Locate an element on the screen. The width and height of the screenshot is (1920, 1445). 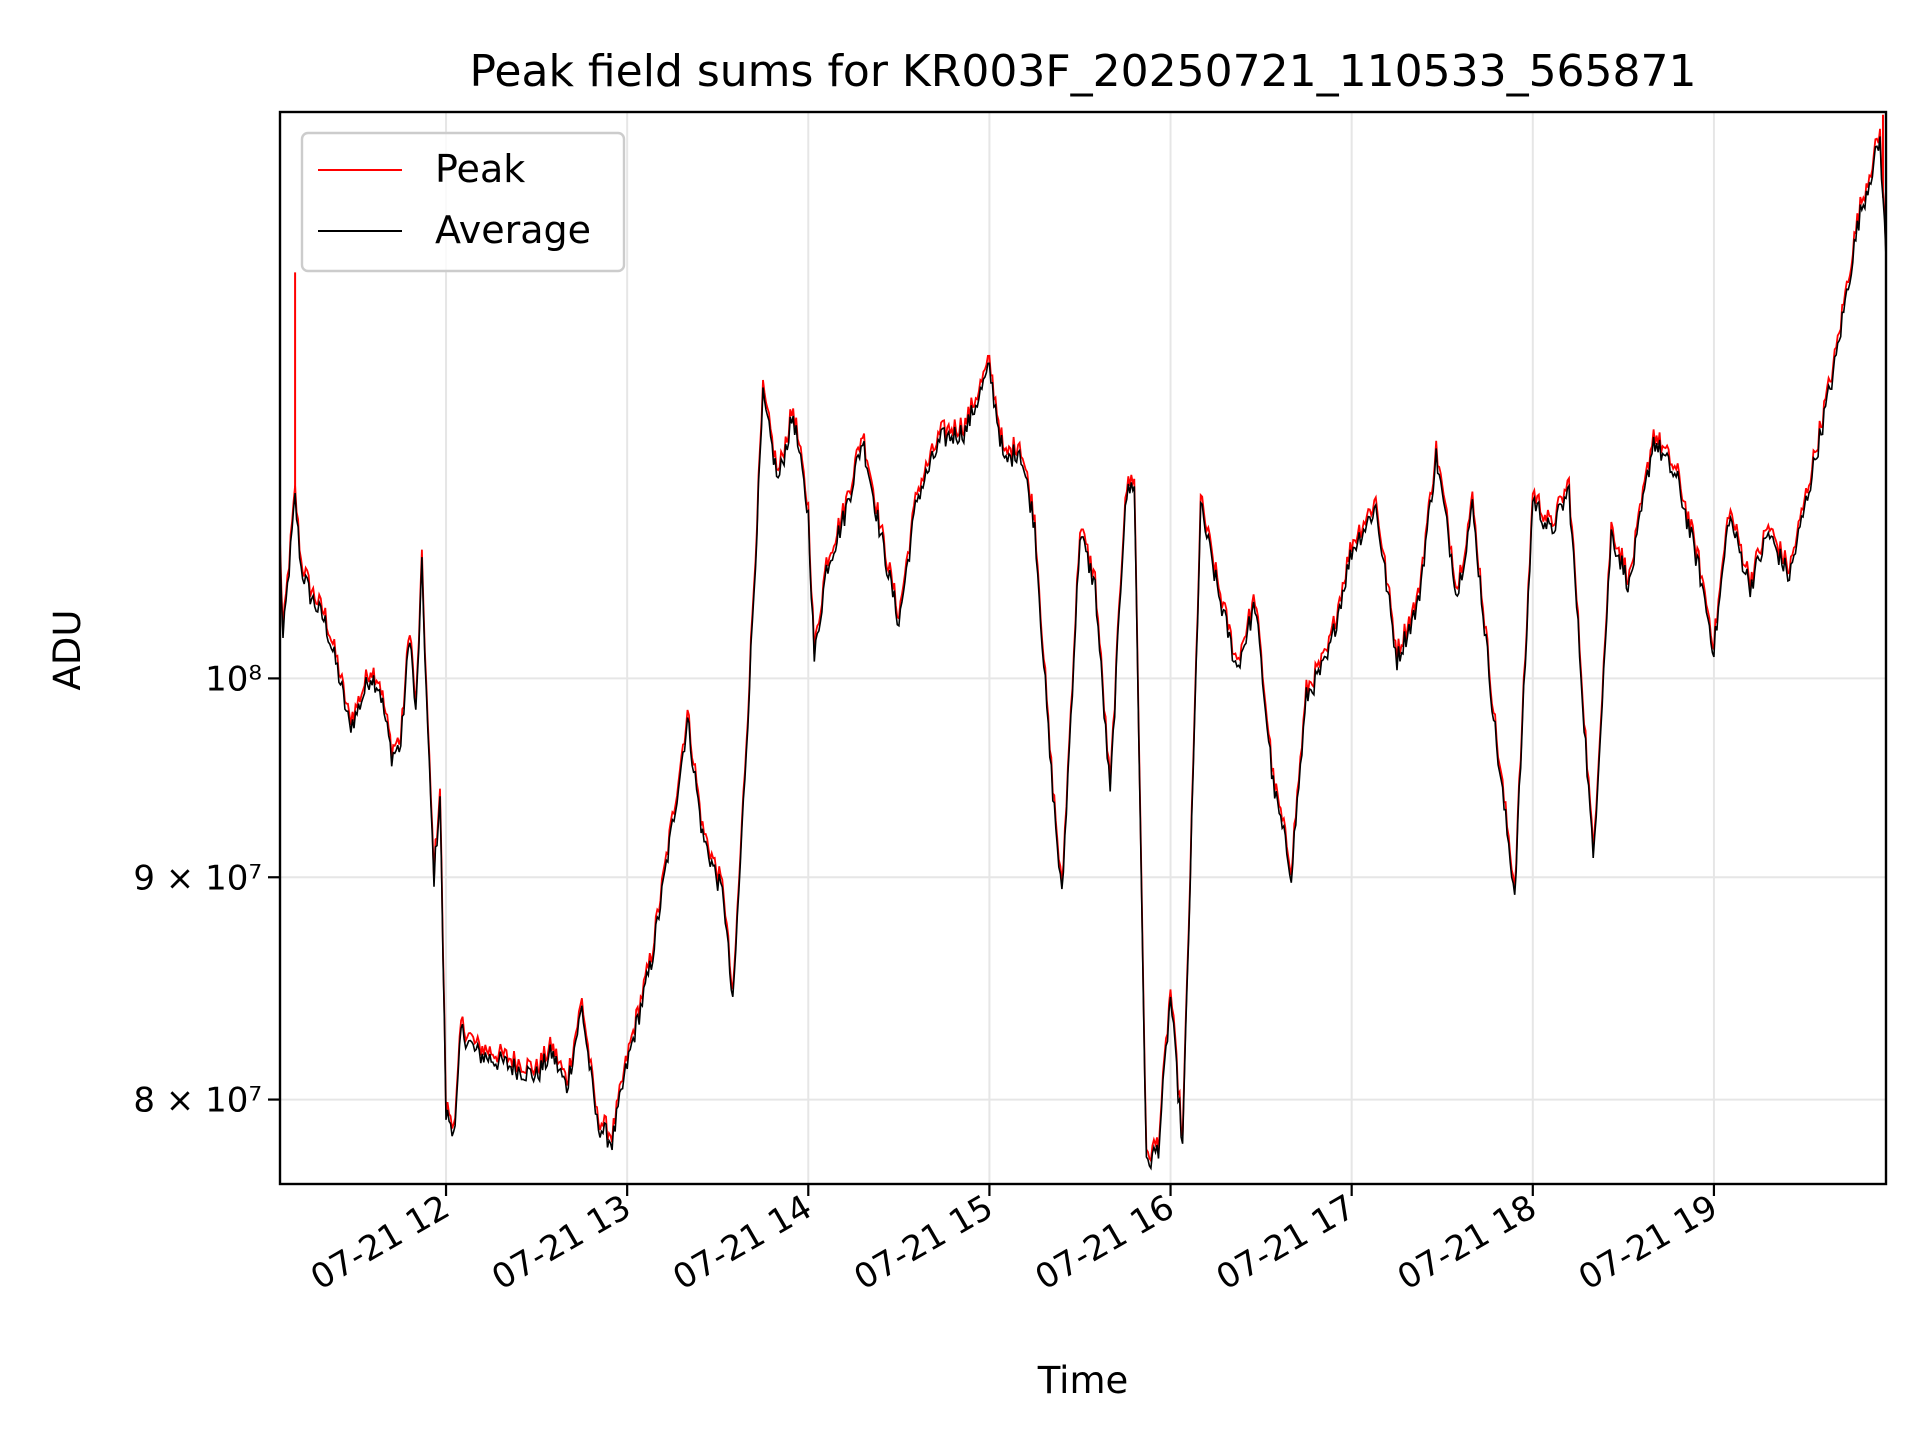
y-axis-label: ADU is located at coordinates (67, 650).